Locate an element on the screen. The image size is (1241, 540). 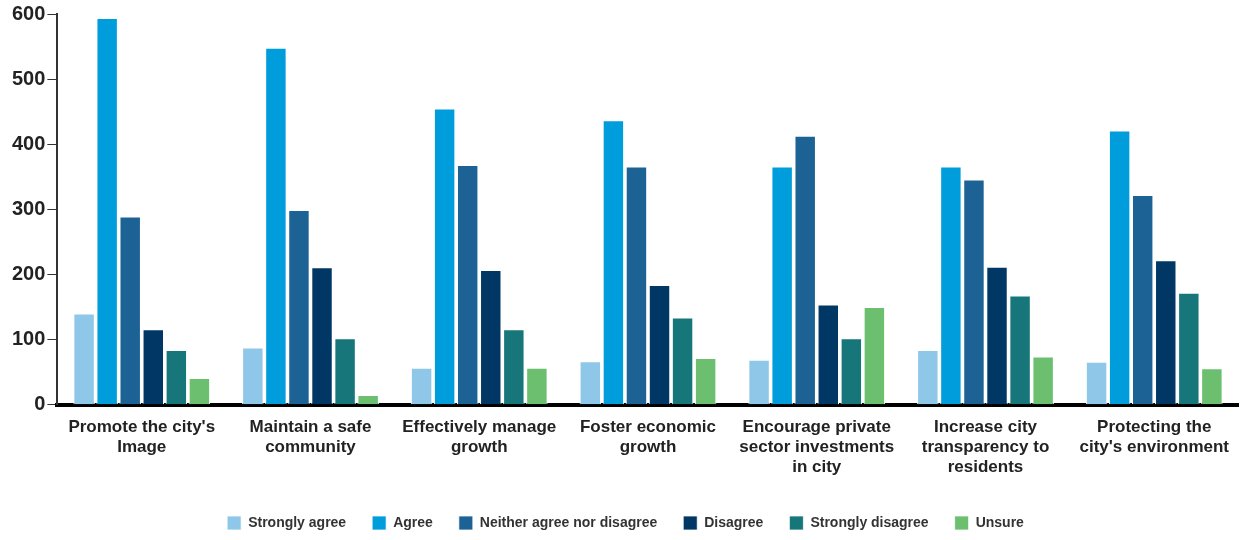
y-tick-label: 0 is located at coordinates (40, 403).